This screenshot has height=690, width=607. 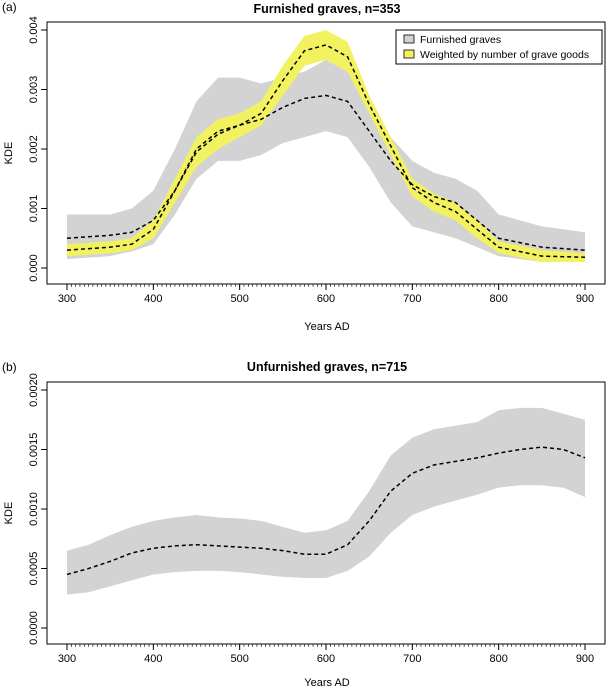 I want to click on panel-b-title: Unfurnished graves, n=715, so click(x=327, y=367).